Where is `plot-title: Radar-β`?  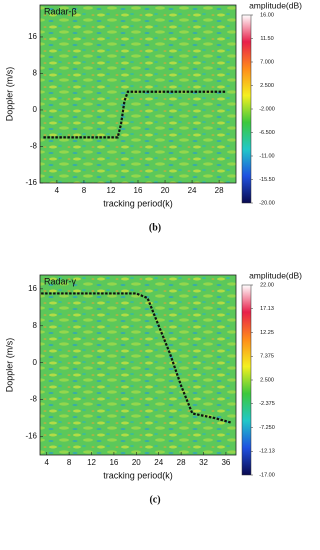
plot-title: Radar-β is located at coordinates (60, 11).